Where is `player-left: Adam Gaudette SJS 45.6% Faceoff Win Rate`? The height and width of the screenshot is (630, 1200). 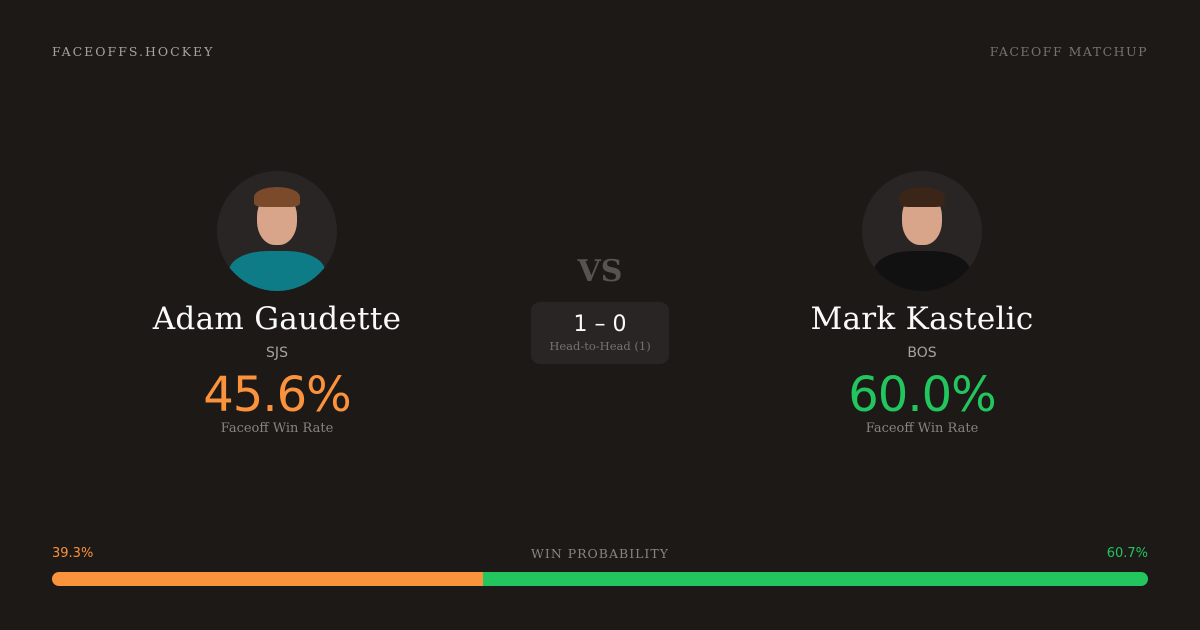 player-left: Adam Gaudette SJS 45.6% Faceoff Win Rate is located at coordinates (277, 303).